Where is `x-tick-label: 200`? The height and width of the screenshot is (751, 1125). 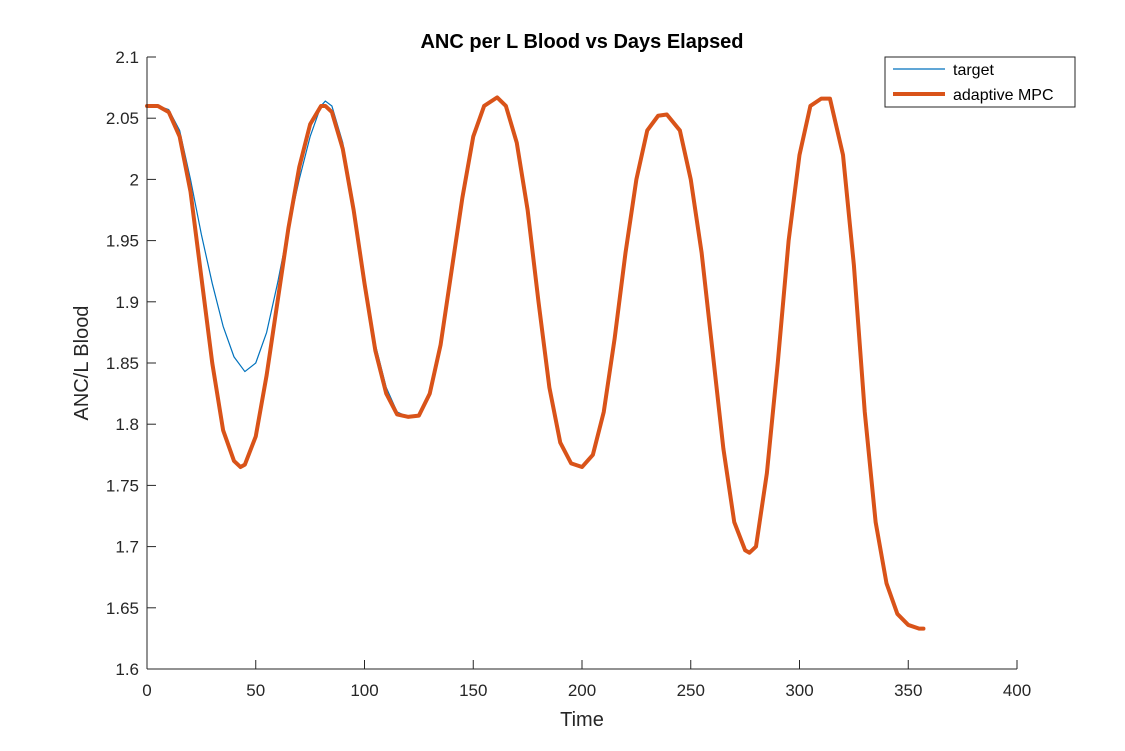
x-tick-label: 200 is located at coordinates (582, 690).